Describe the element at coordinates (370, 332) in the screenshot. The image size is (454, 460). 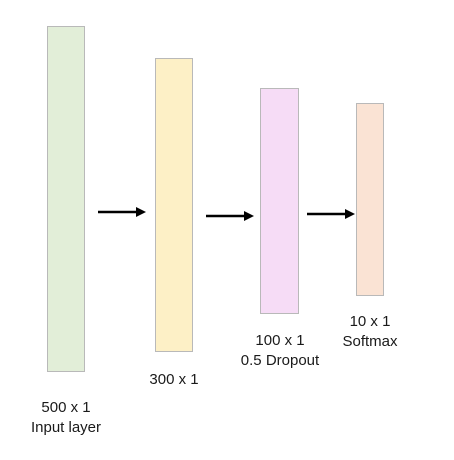
I see `softmax-layer-label: 10 x 1 Softmax` at that location.